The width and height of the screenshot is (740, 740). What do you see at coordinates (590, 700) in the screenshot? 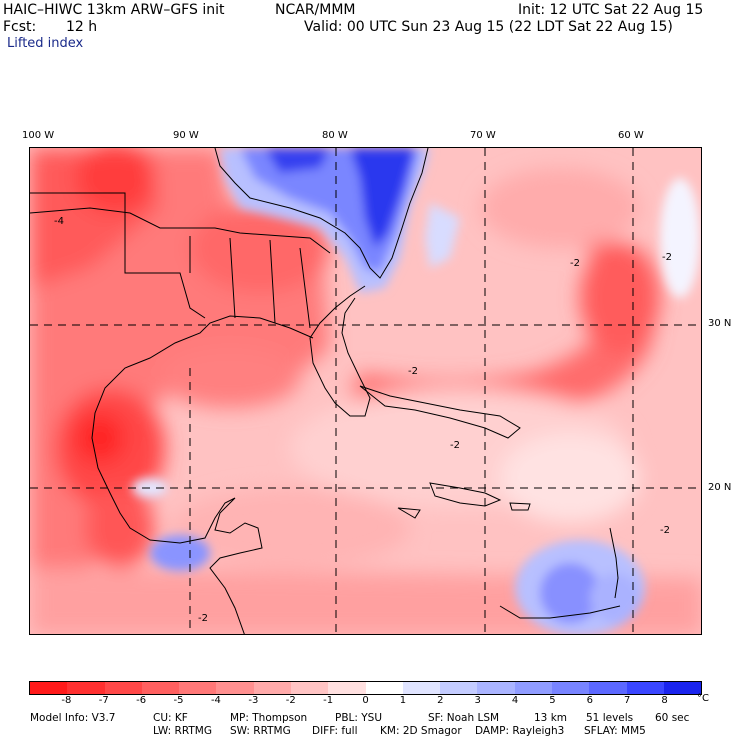
I see `colorbar-tick-label: 6` at bounding box center [590, 700].